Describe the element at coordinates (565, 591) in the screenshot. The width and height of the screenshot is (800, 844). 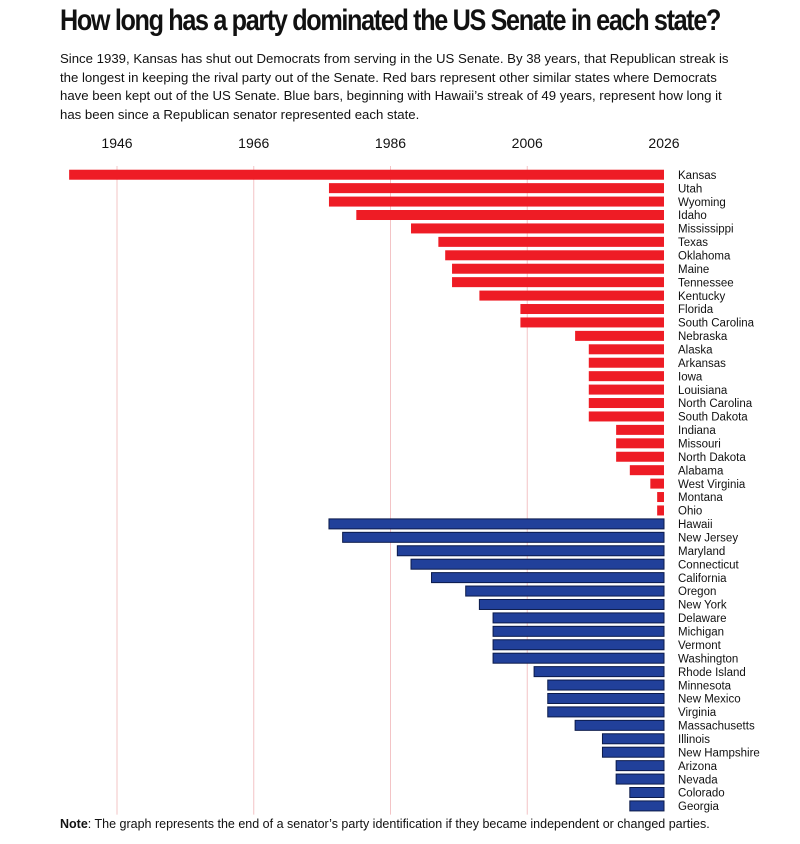
I see `bar-oregon` at that location.